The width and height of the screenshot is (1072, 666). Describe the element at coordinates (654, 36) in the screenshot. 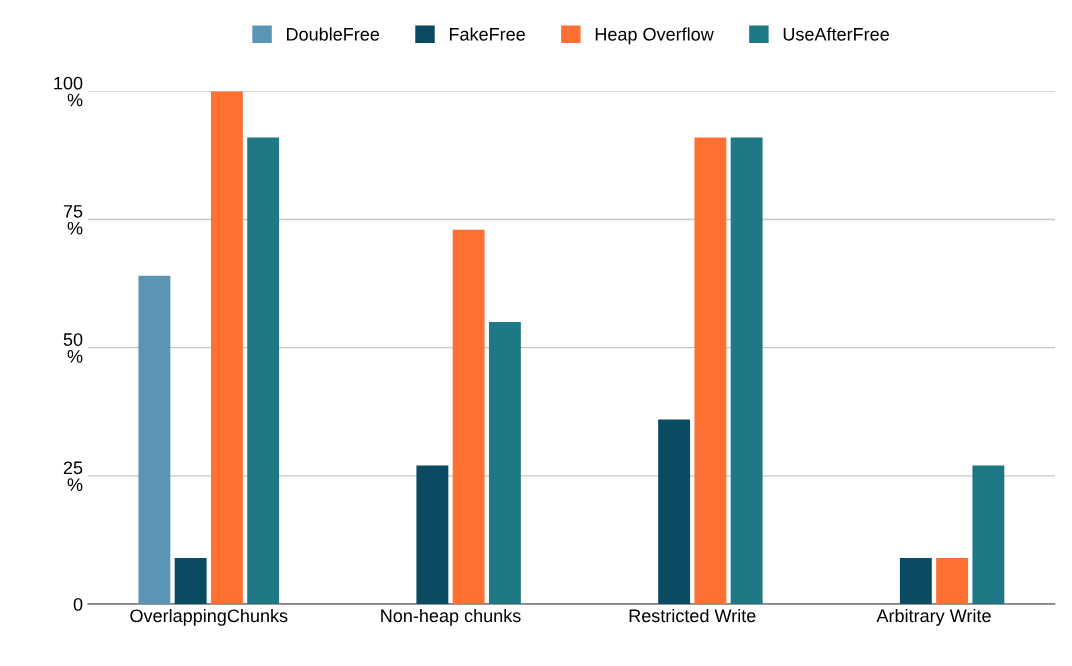

I see `legend-label: Heap Overflow` at that location.